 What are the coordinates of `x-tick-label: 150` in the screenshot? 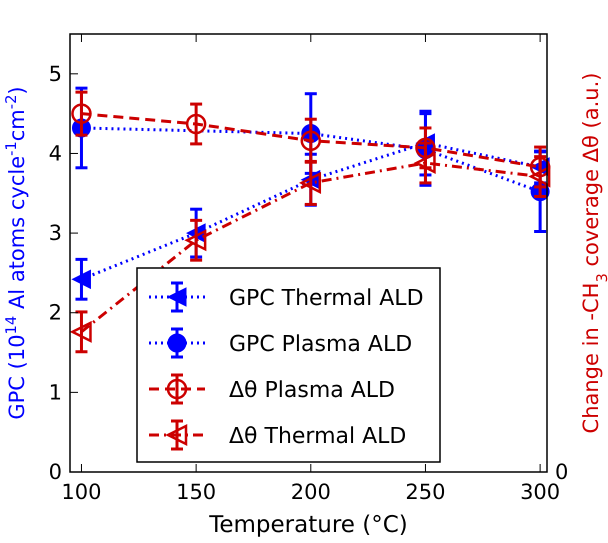 It's located at (196, 492).